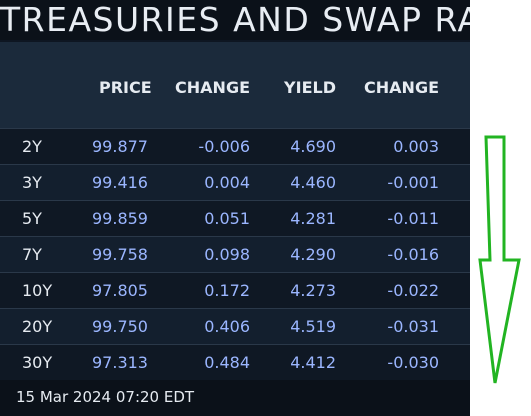 The height and width of the screenshot is (416, 531). I want to click on price-change-cell: 0.406, so click(227, 326).